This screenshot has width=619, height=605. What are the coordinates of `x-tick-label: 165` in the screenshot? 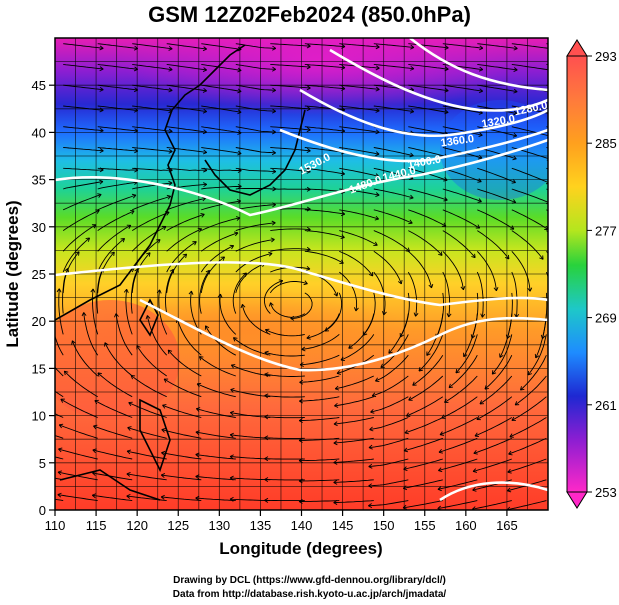 It's located at (507, 525).